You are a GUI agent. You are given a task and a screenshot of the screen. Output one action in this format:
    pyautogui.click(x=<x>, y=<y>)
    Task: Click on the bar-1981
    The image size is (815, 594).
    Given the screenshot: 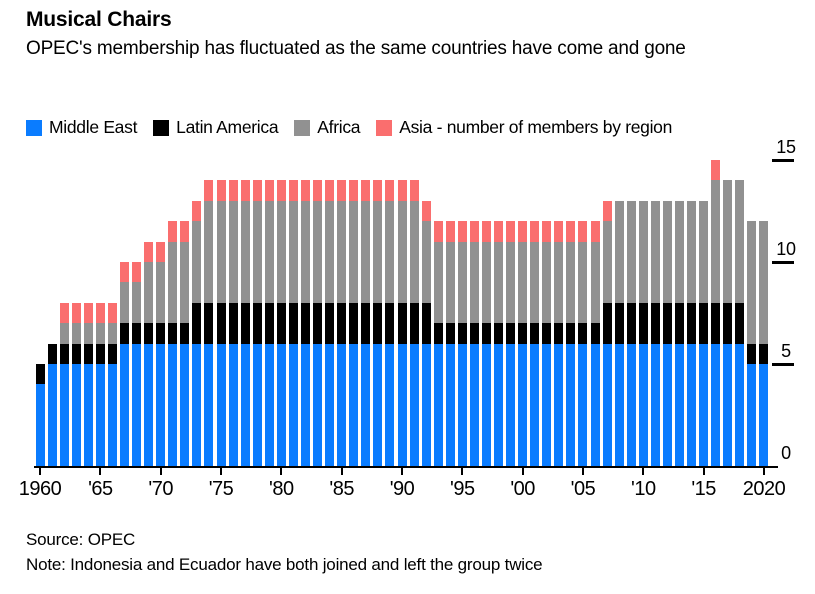 What is the action you would take?
    pyautogui.click(x=293, y=323)
    